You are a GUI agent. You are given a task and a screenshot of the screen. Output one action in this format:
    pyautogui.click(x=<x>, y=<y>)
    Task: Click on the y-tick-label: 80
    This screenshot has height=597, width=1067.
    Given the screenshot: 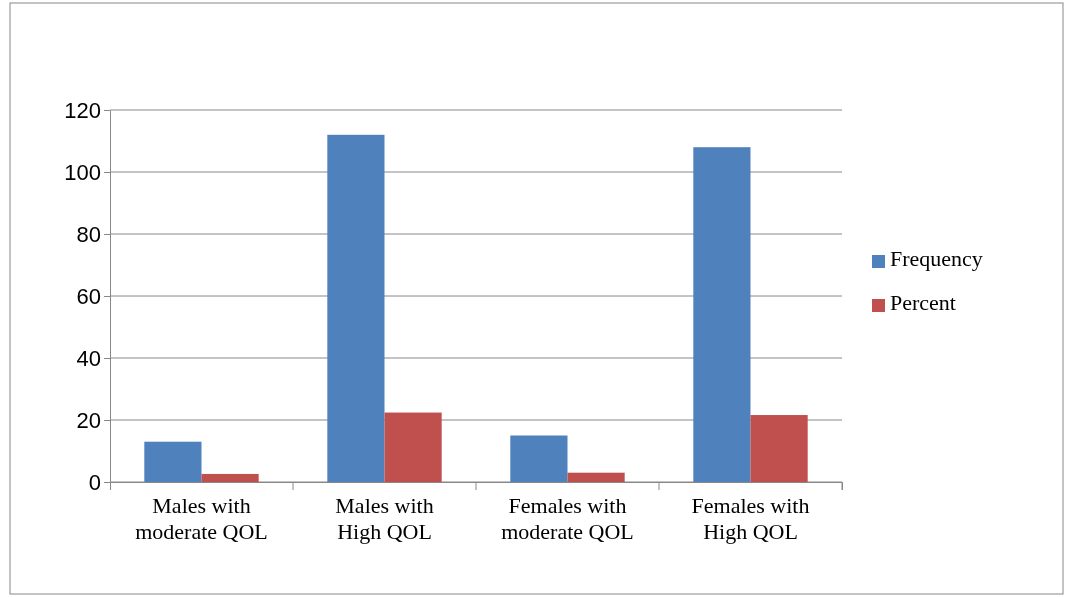 What is the action you would take?
    pyautogui.click(x=88, y=234)
    